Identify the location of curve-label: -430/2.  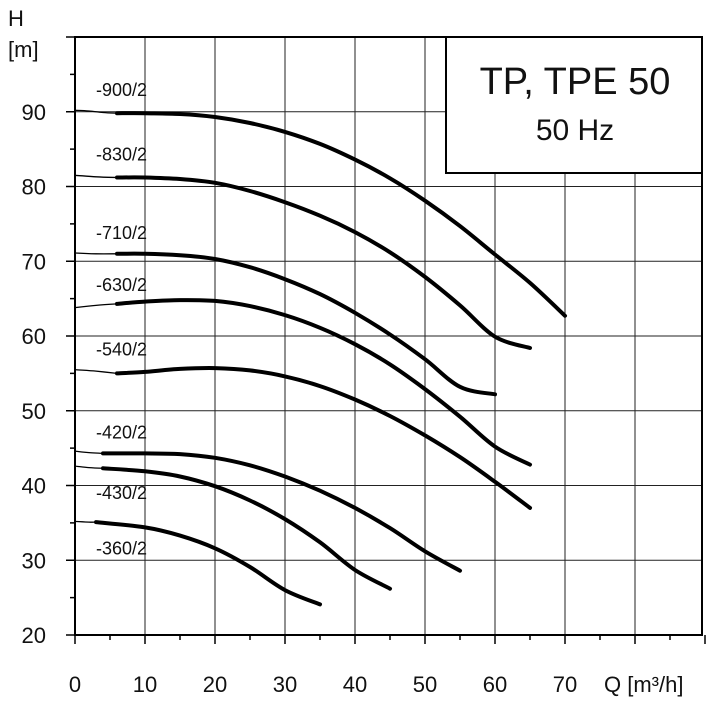
(121, 493).